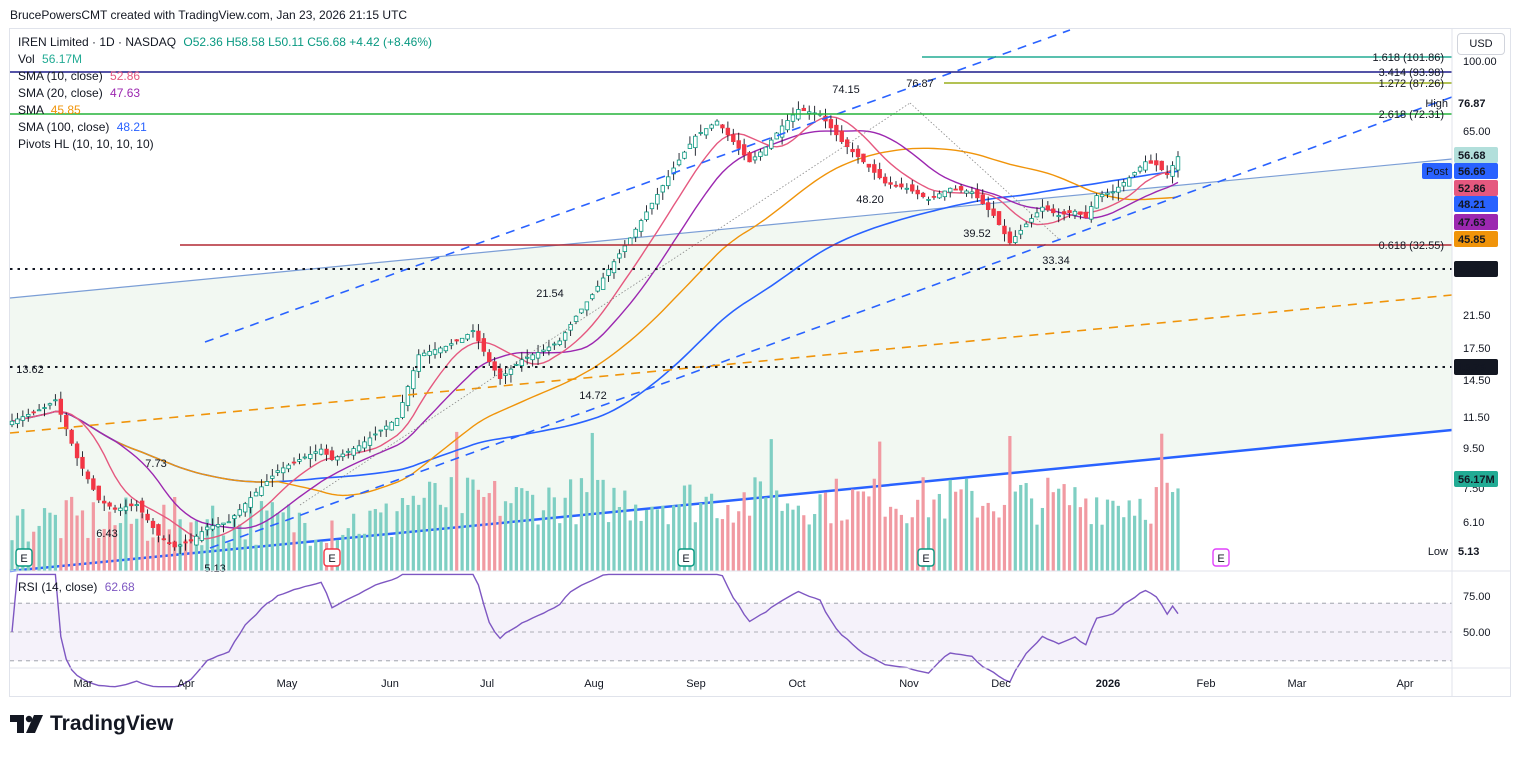  Describe the element at coordinates (550, 294) in the screenshot. I see `pivot-label: 21.54` at that location.